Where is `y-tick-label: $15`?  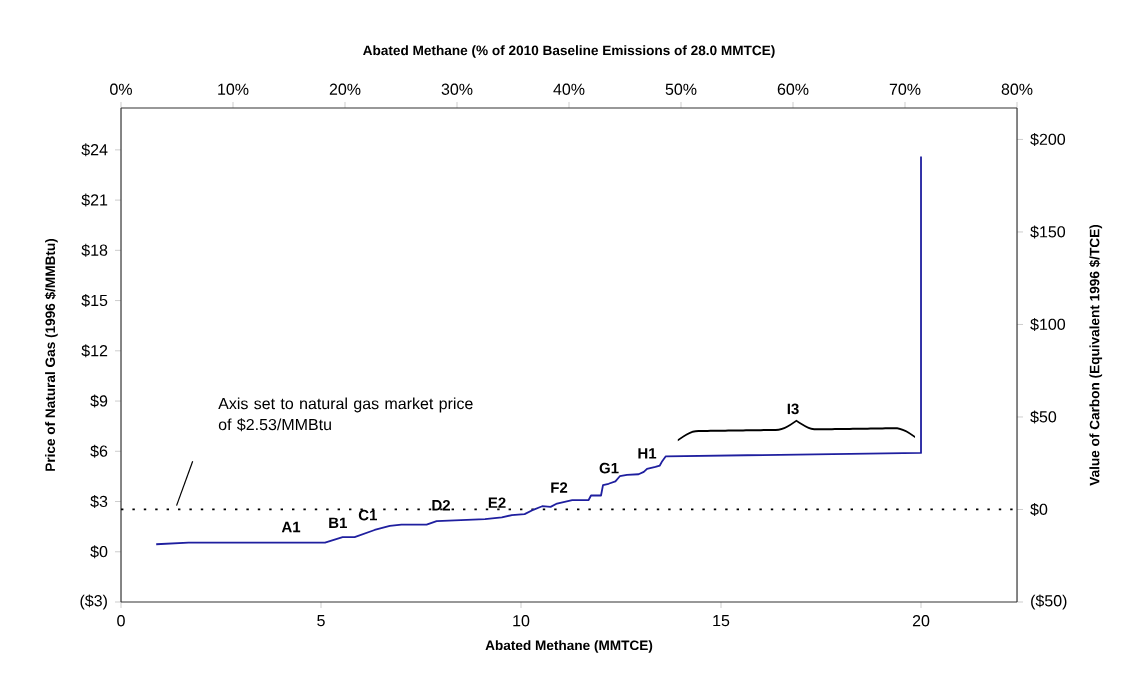
y-tick-label: $15 is located at coordinates (94, 301).